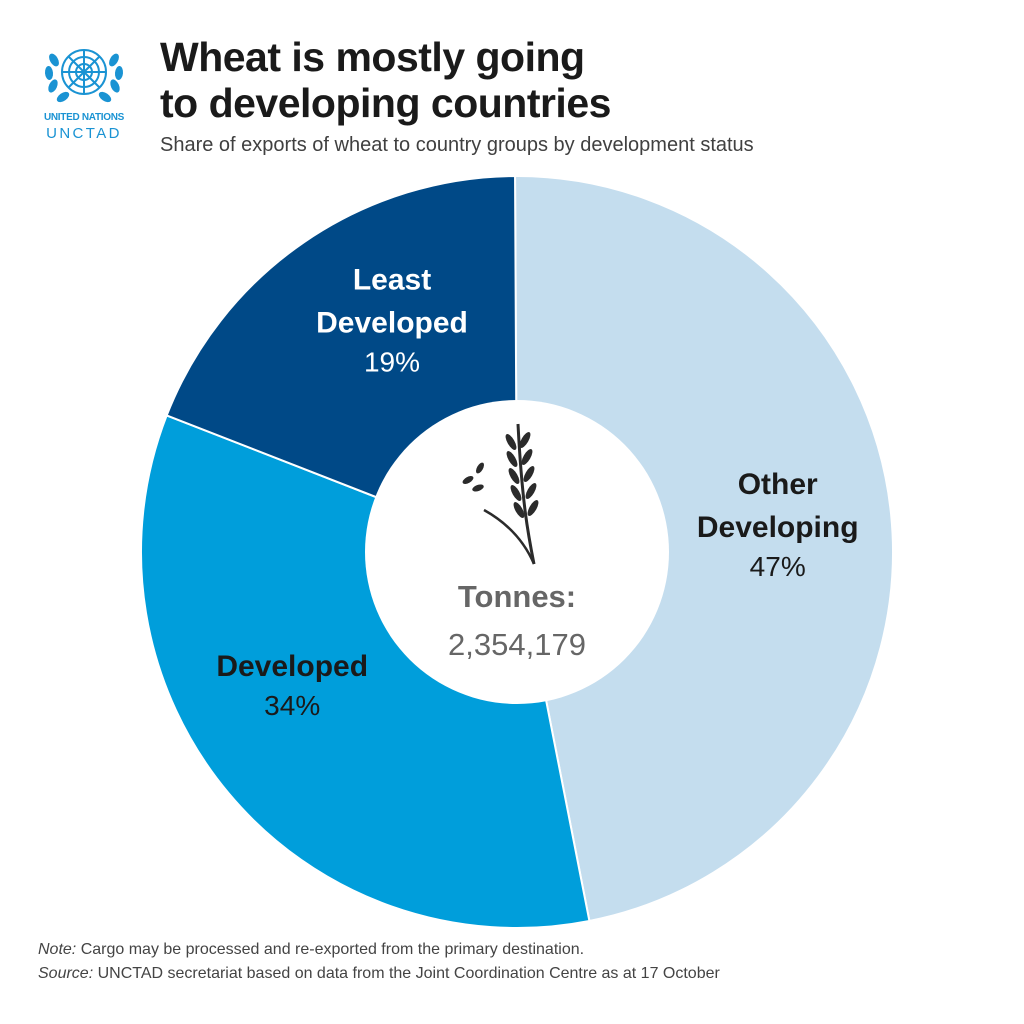 This screenshot has width=1024, height=1024. Describe the element at coordinates (500, 494) in the screenshot. I see `wheat-icon` at that location.